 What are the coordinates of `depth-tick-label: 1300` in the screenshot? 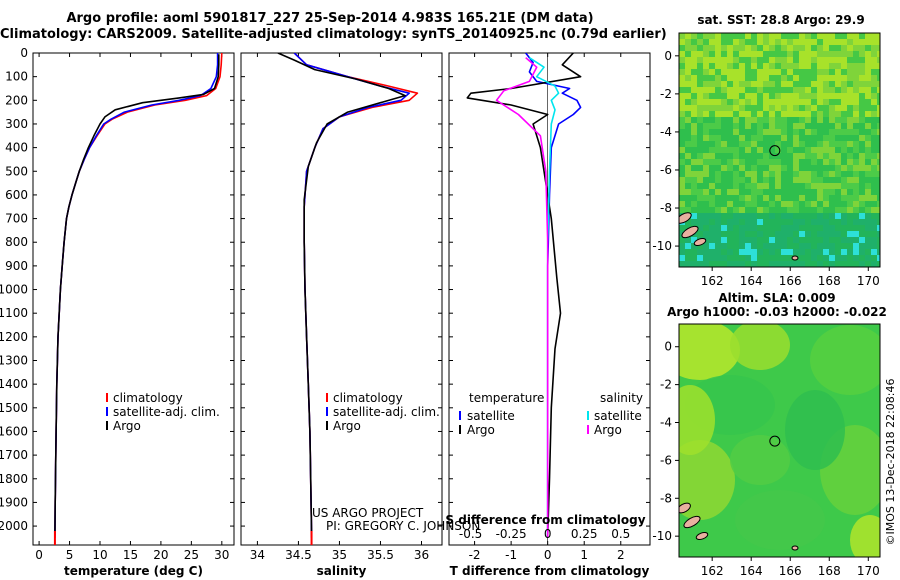 It's located at (14, 361).